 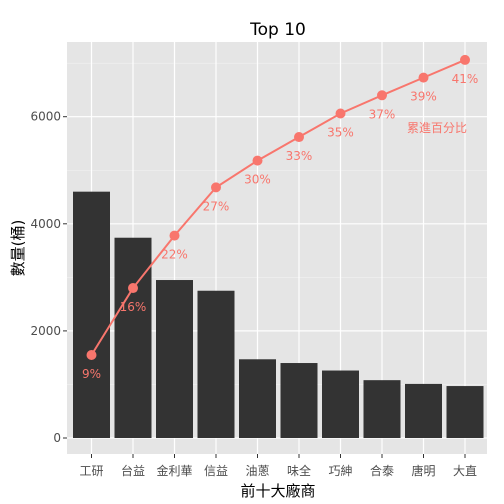 What do you see at coordinates (277, 491) in the screenshot?
I see `x-axis-label: 前十大廠商` at bounding box center [277, 491].